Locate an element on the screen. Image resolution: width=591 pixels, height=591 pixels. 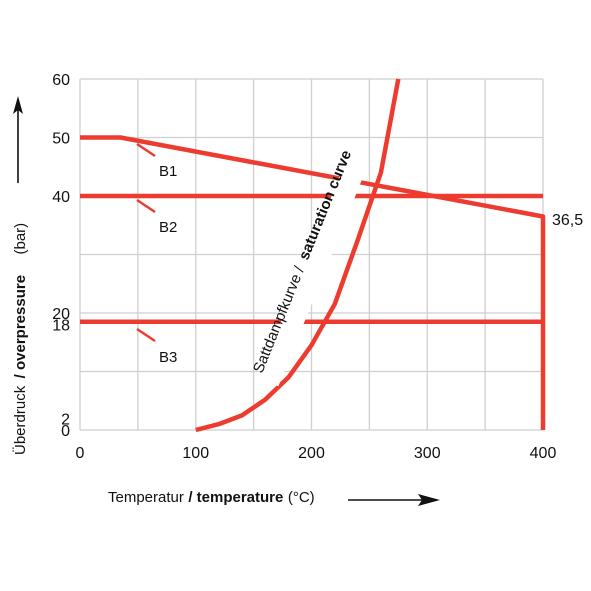
b2-label: B2 is located at coordinates (168, 227).